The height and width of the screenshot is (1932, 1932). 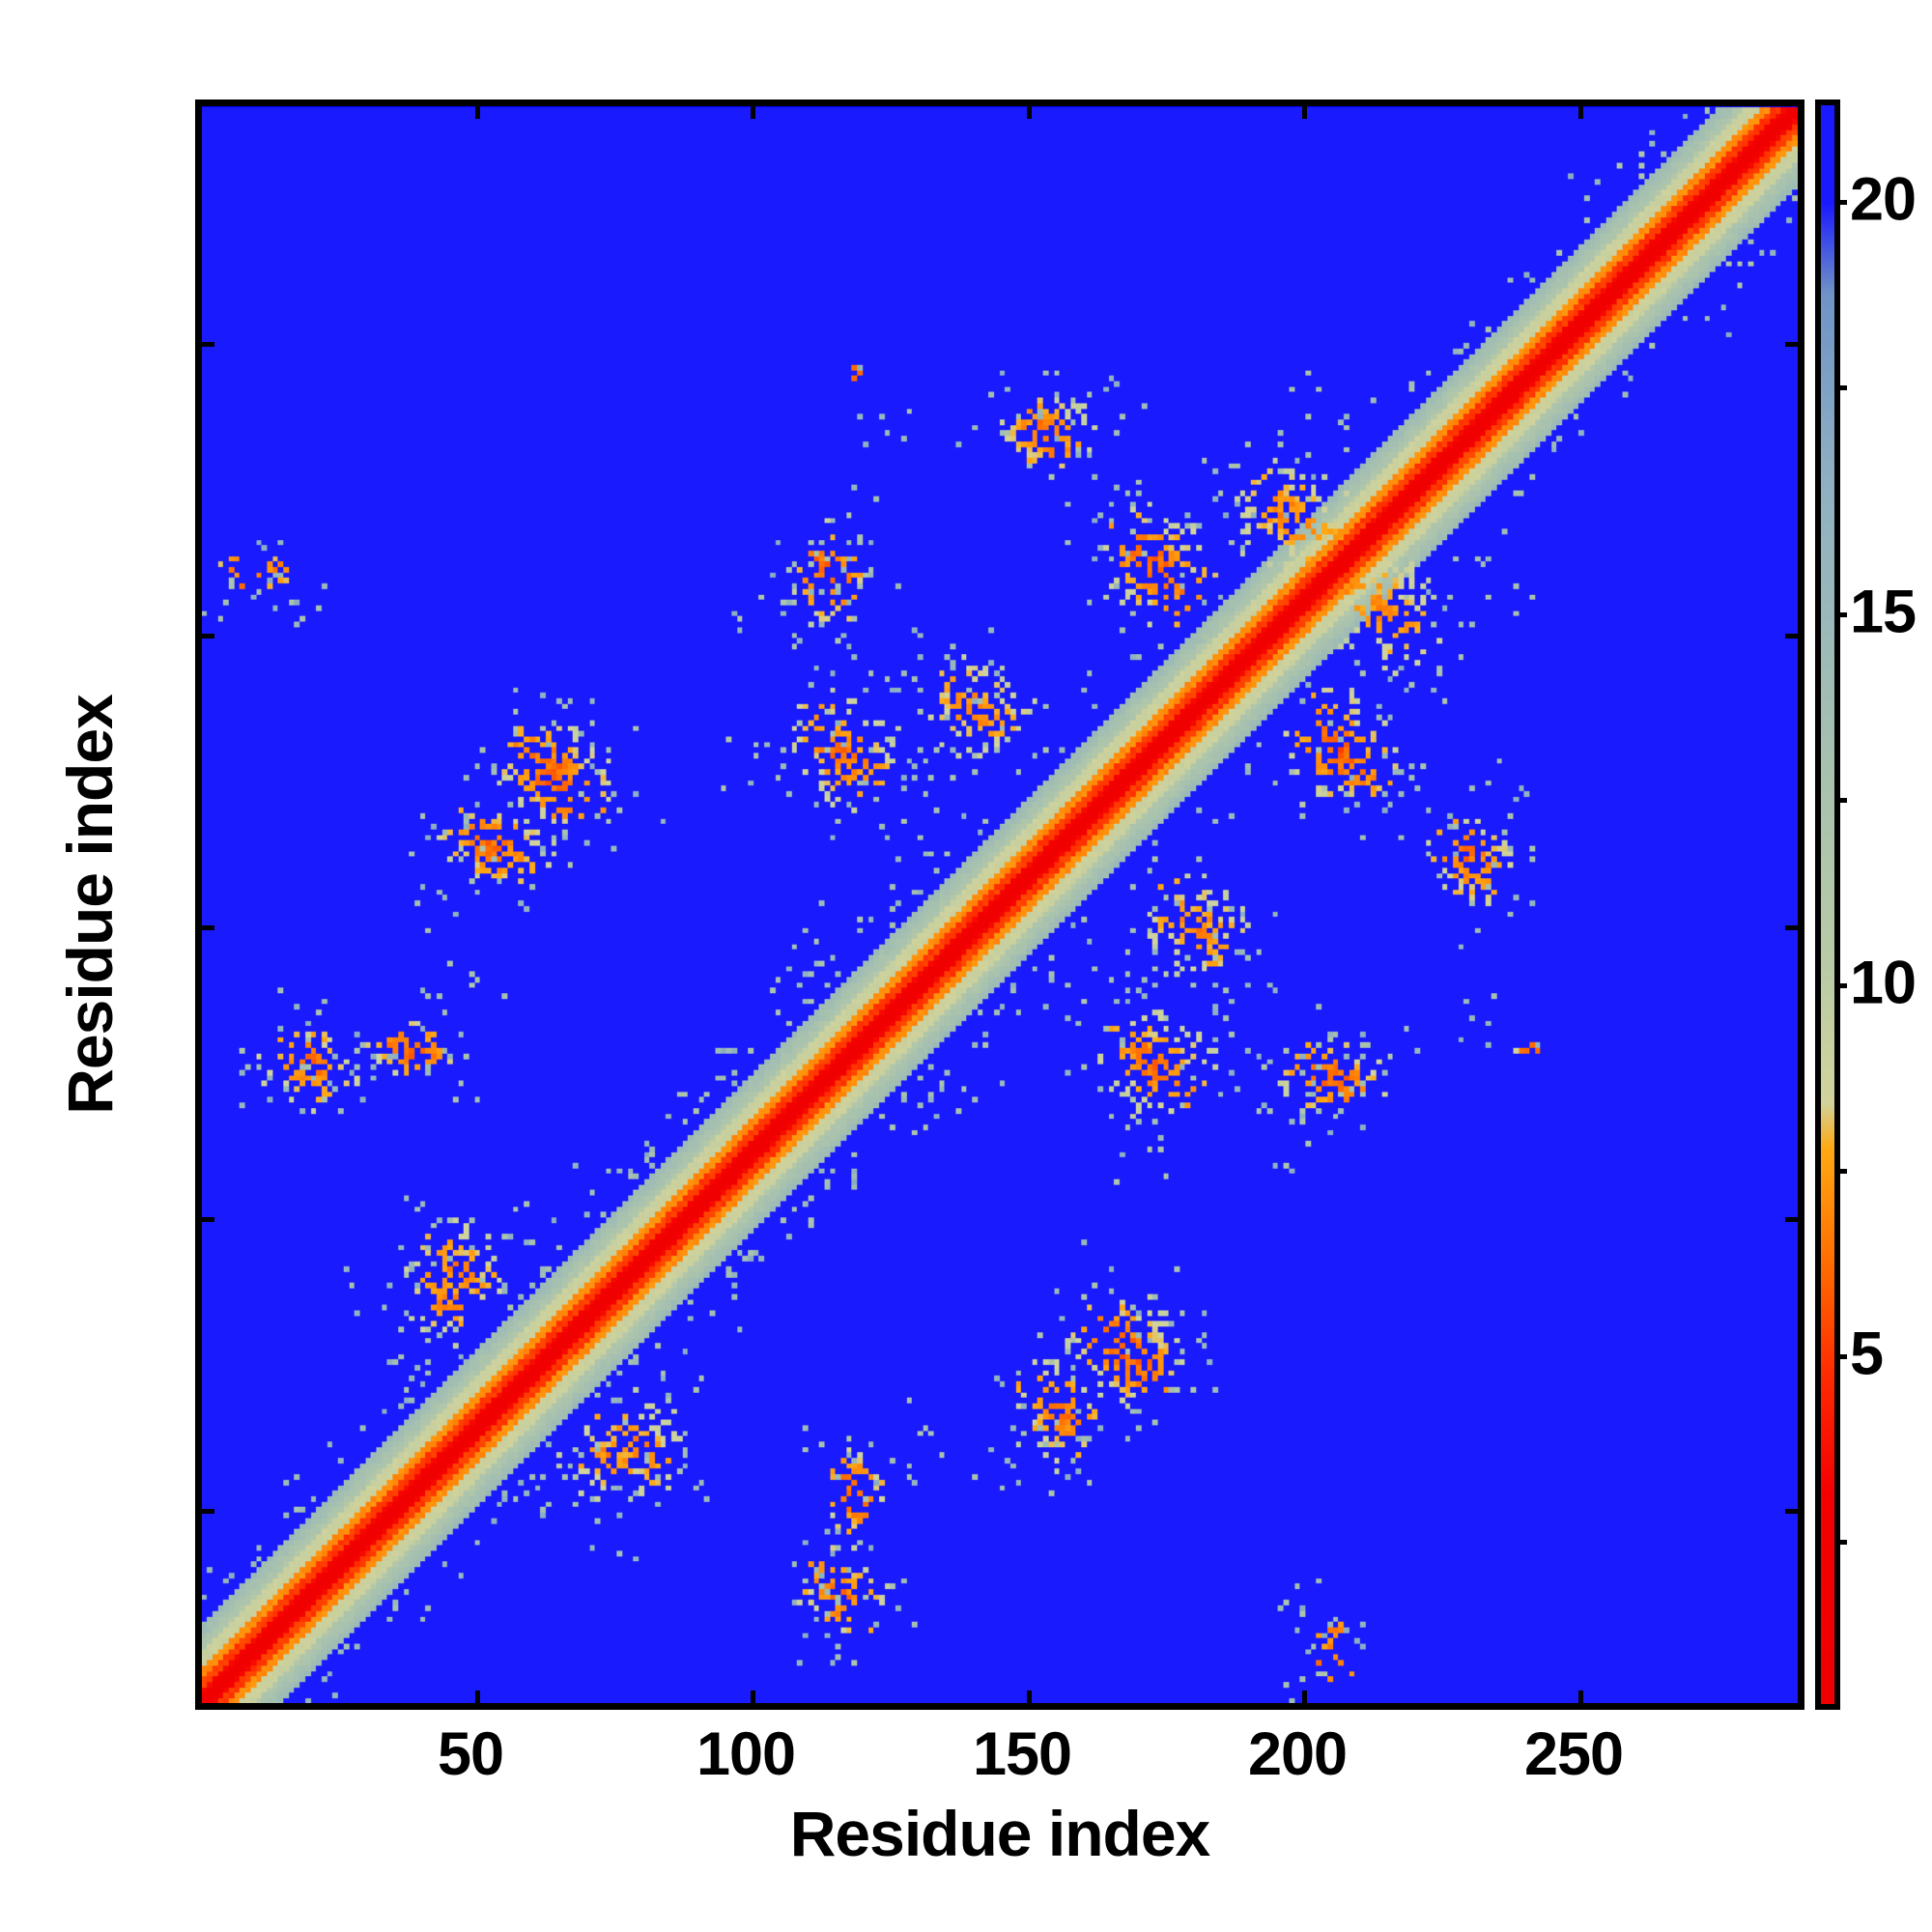 What do you see at coordinates (999, 1833) in the screenshot?
I see `x-axis-title: Residue index` at bounding box center [999, 1833].